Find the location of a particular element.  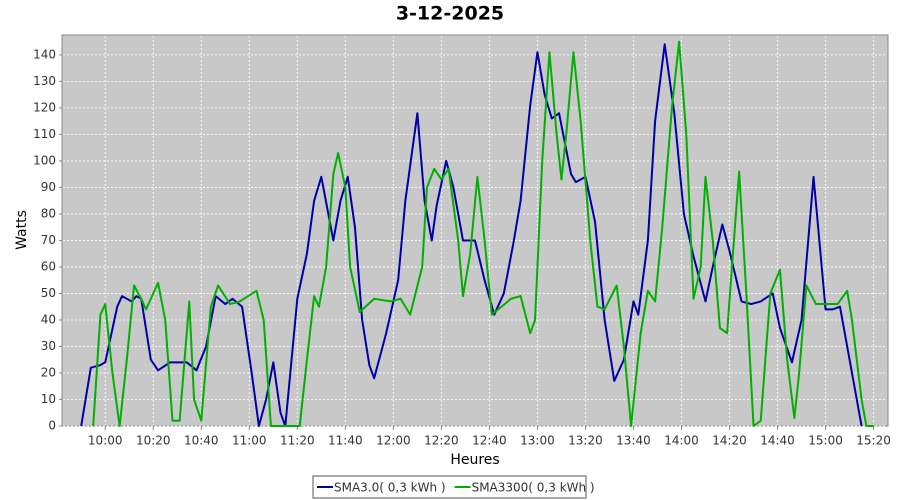

y-tick-label: 100 is located at coordinates (44, 160).